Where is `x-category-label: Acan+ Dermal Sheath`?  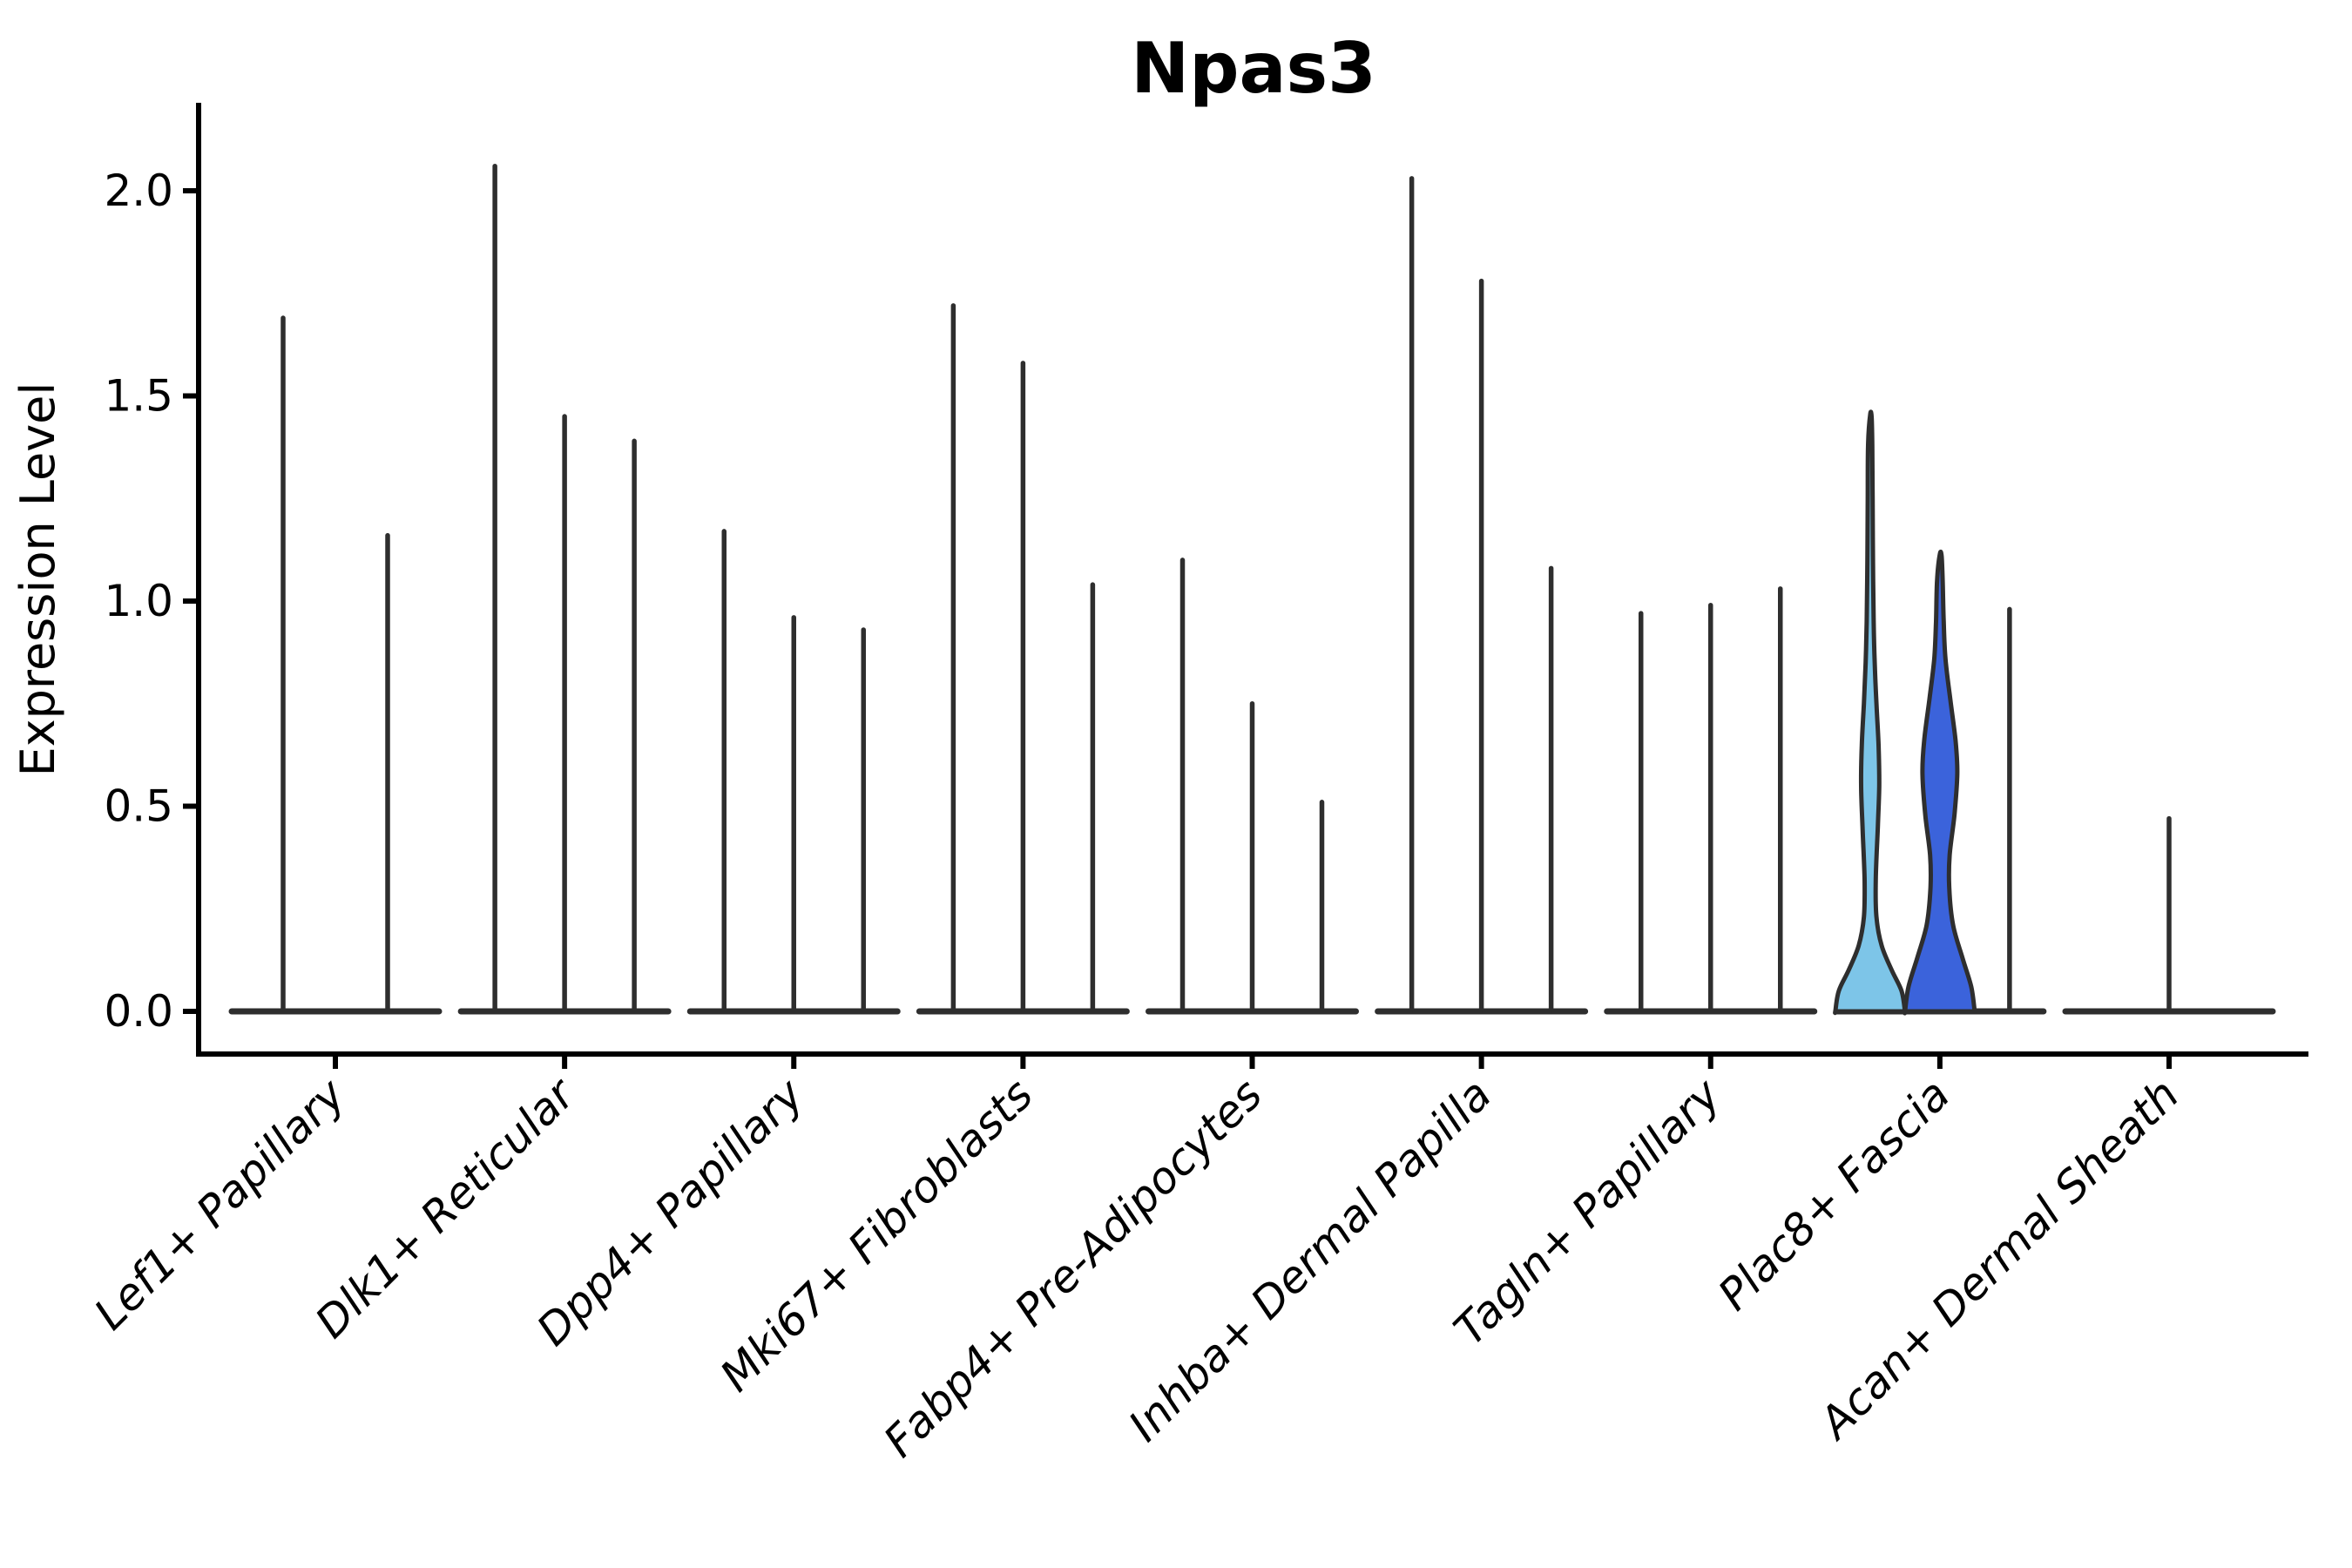
x-category-label: Acan+ Dermal Sheath is located at coordinates (1999, 1260).